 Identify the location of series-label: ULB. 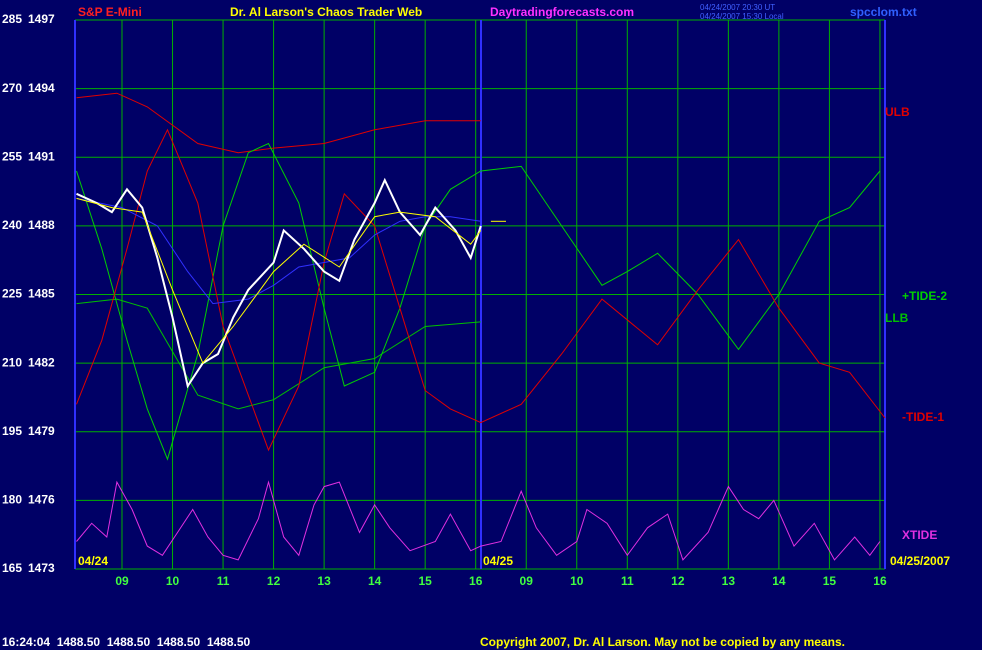
(897, 112).